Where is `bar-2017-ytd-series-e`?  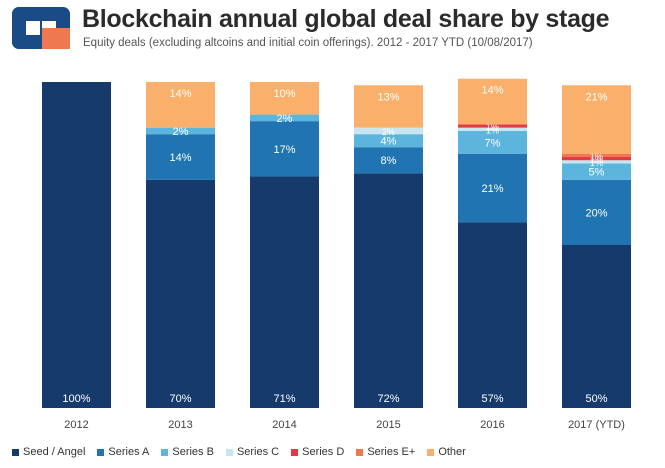 bar-2017-ytd-series-e is located at coordinates (596, 155).